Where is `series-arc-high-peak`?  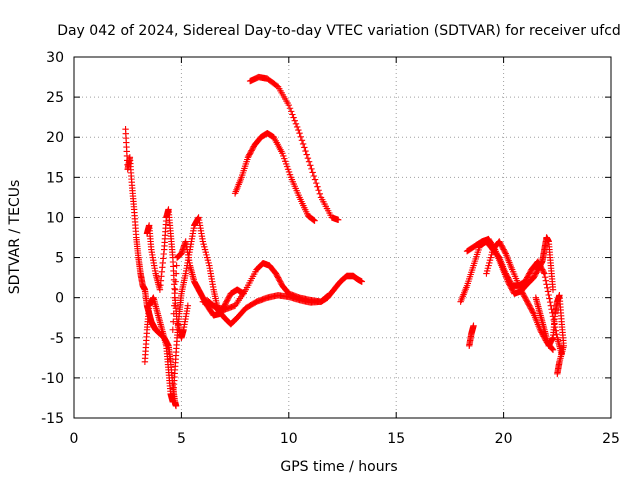 series-arc-high-peak is located at coordinates (294, 148).